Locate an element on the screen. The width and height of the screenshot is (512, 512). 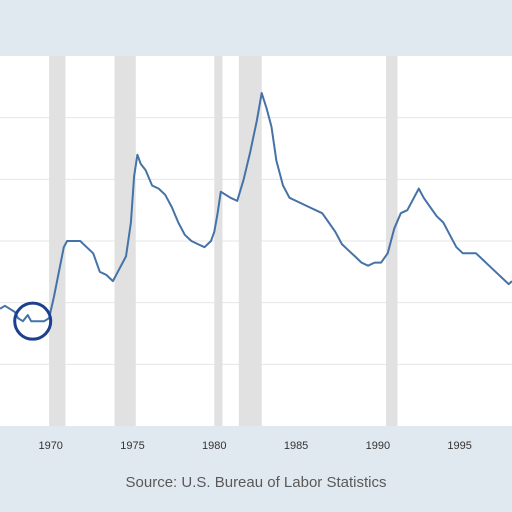
chart-header-band is located at coordinates (256, 28).